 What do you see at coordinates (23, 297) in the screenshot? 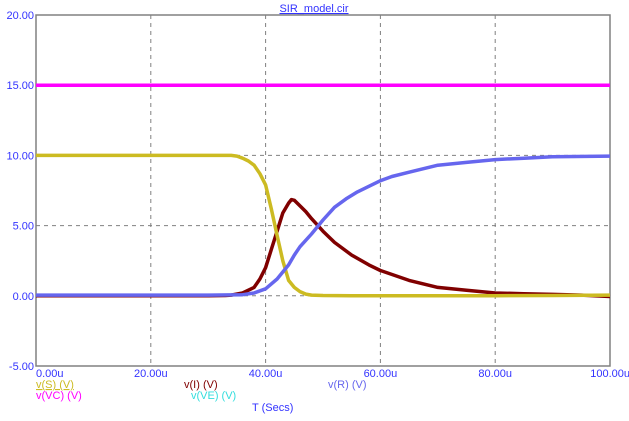
I see `y-tick-label: 0.00` at bounding box center [23, 297].